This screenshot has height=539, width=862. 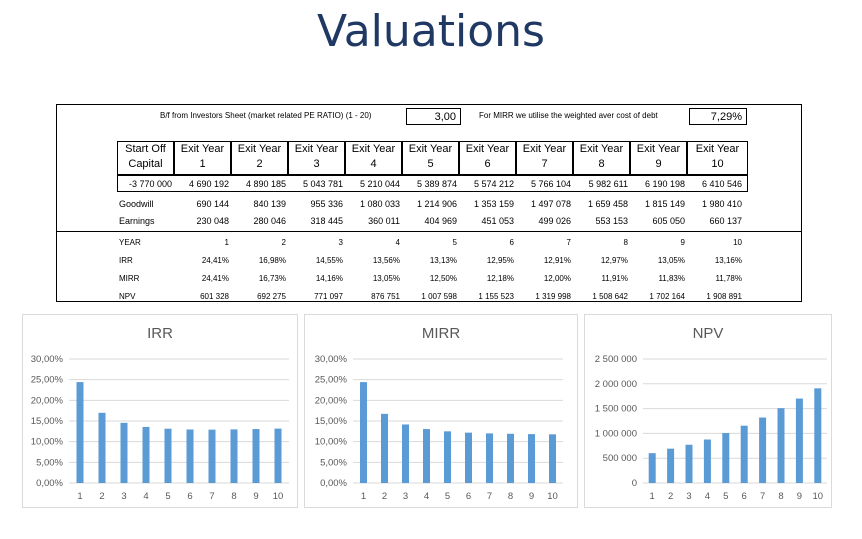 What do you see at coordinates (137, 221) in the screenshot?
I see `earnings-label: Earnings` at bounding box center [137, 221].